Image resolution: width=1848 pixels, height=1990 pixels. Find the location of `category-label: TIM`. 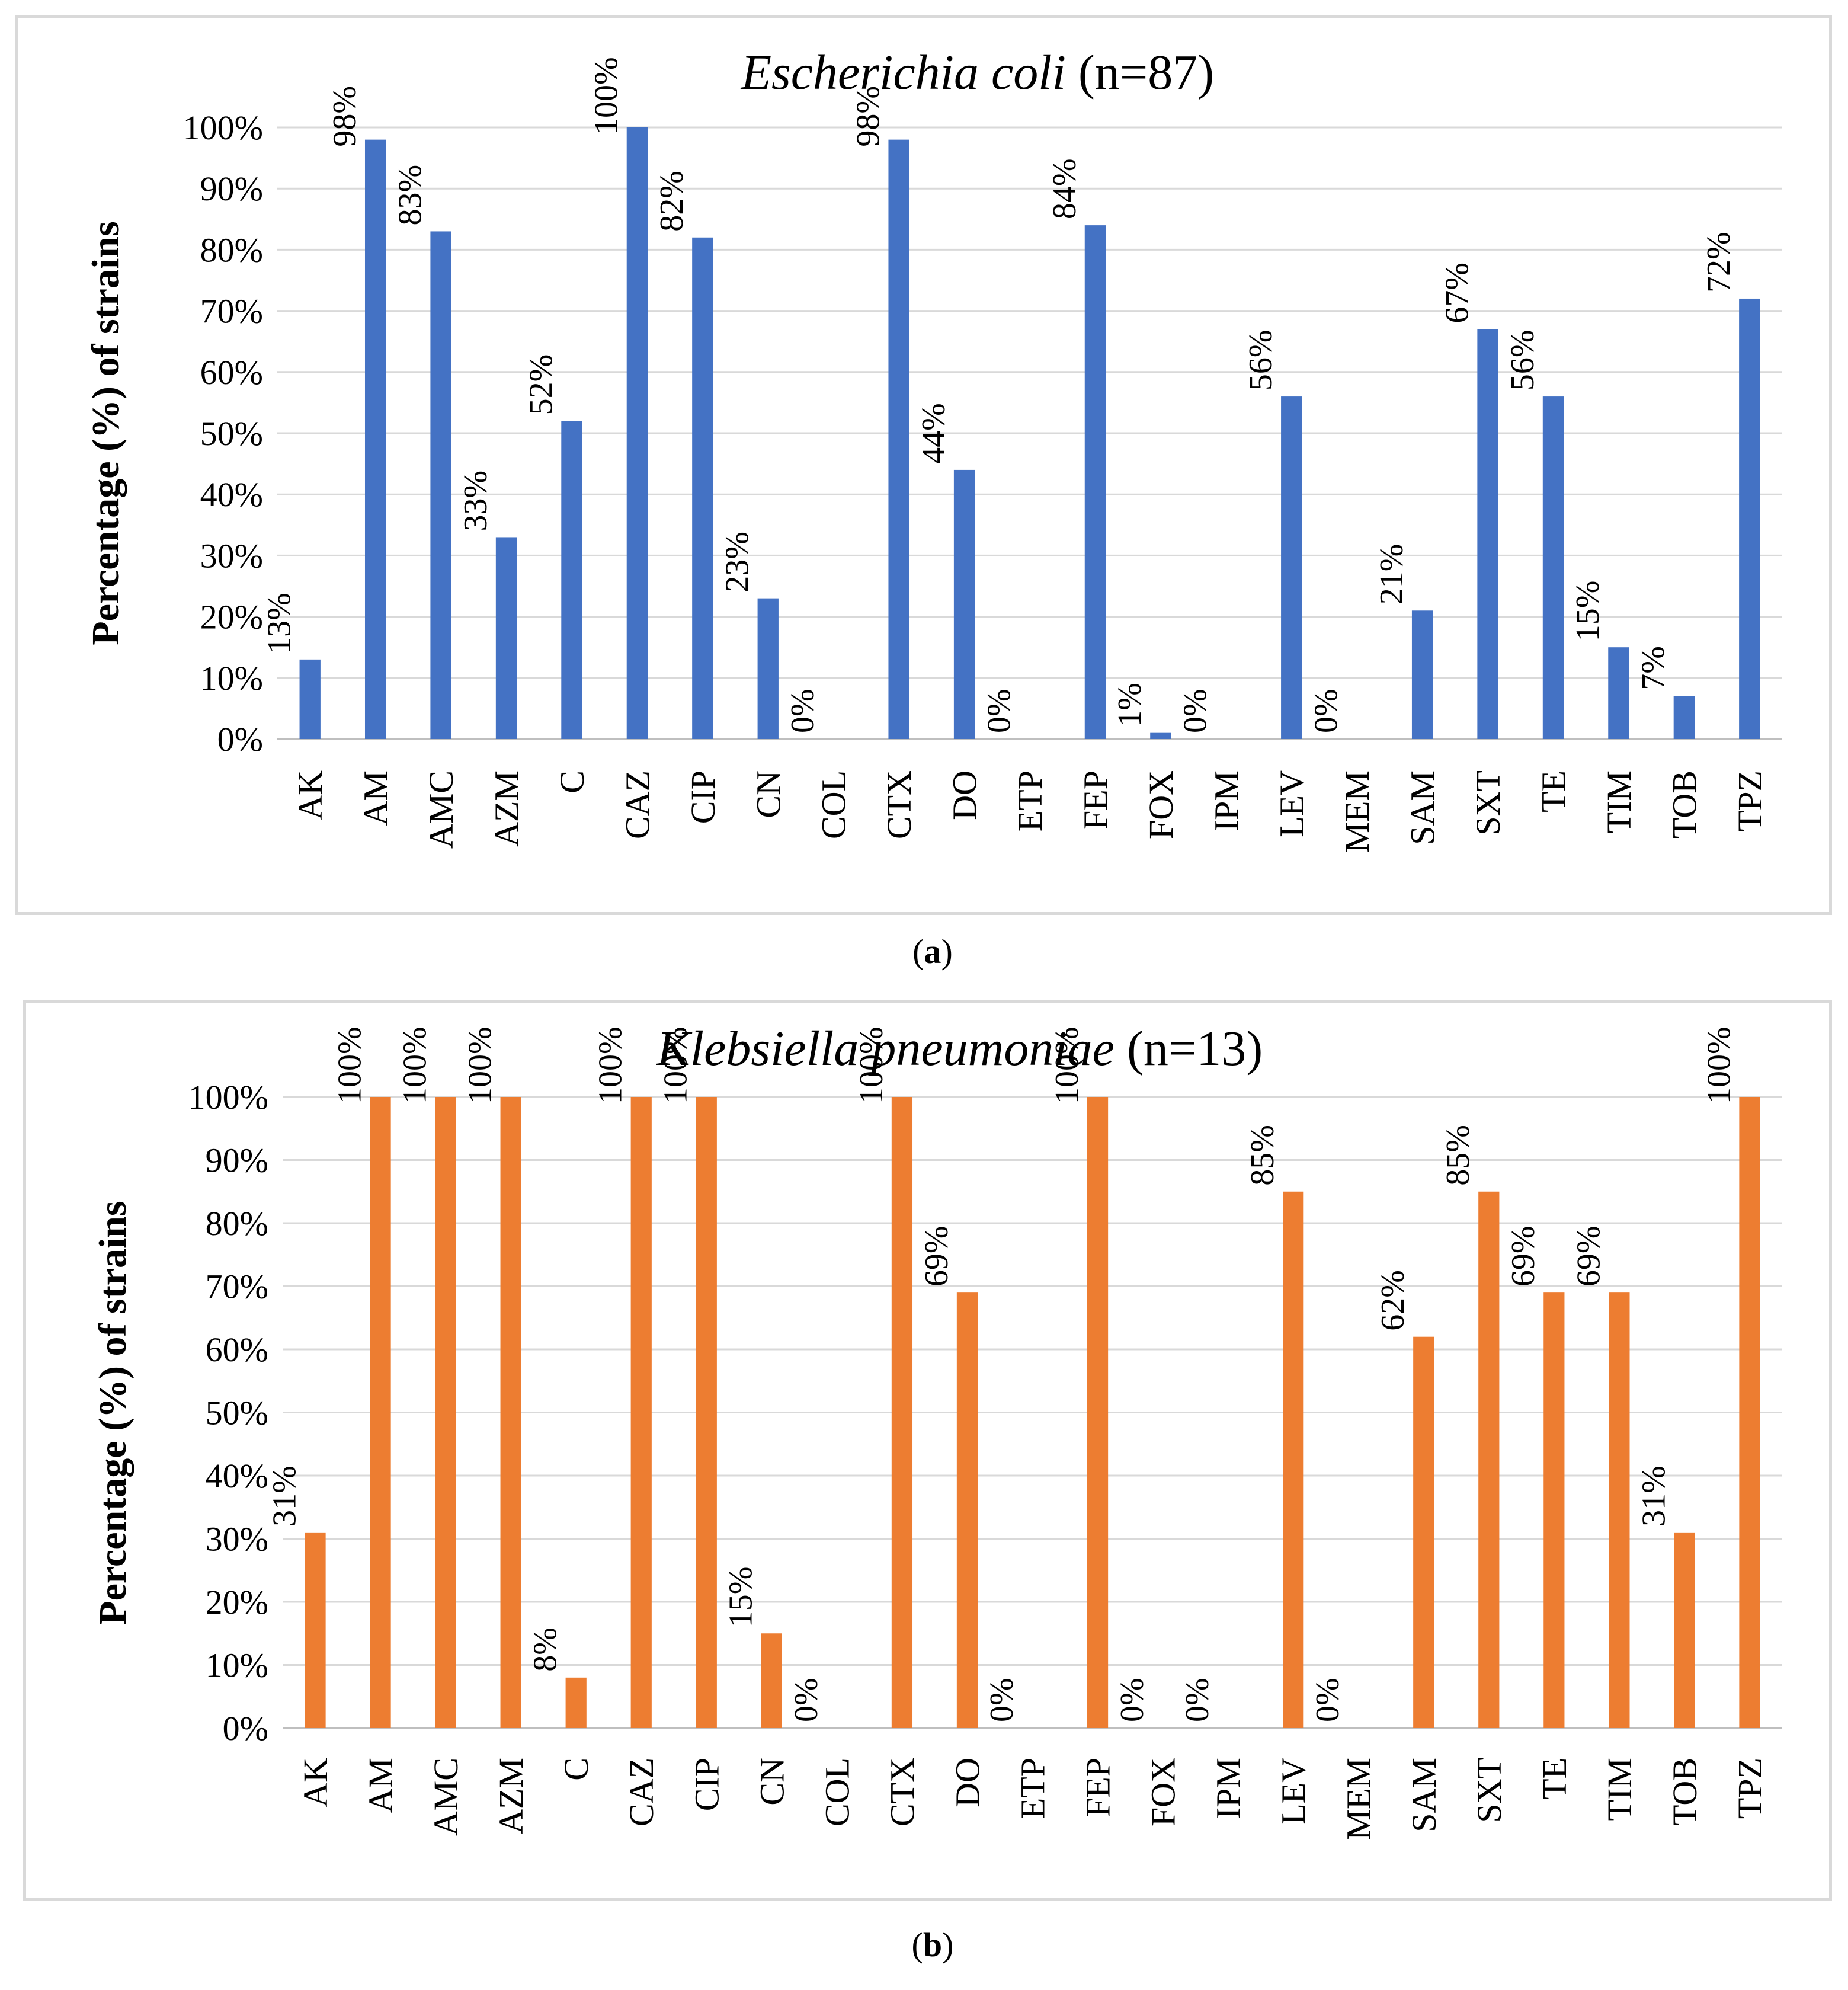

category-label: TIM is located at coordinates (1620, 1789).